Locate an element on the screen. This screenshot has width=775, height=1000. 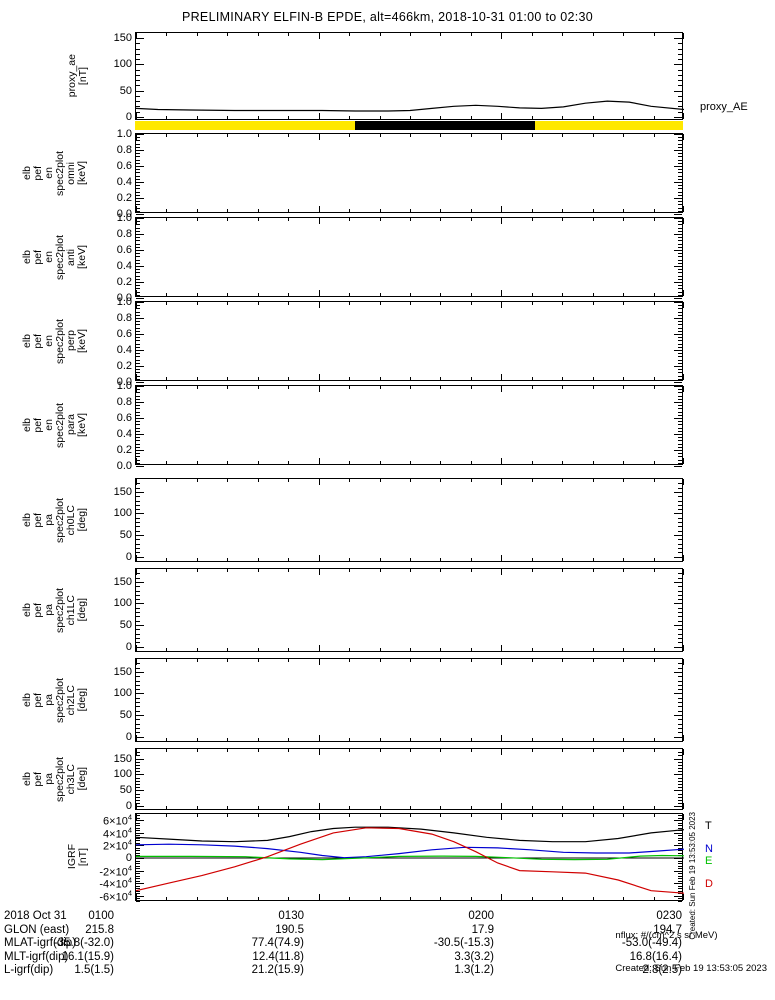
ytick-label: 6×10⁴ is located at coordinates (117, 820).